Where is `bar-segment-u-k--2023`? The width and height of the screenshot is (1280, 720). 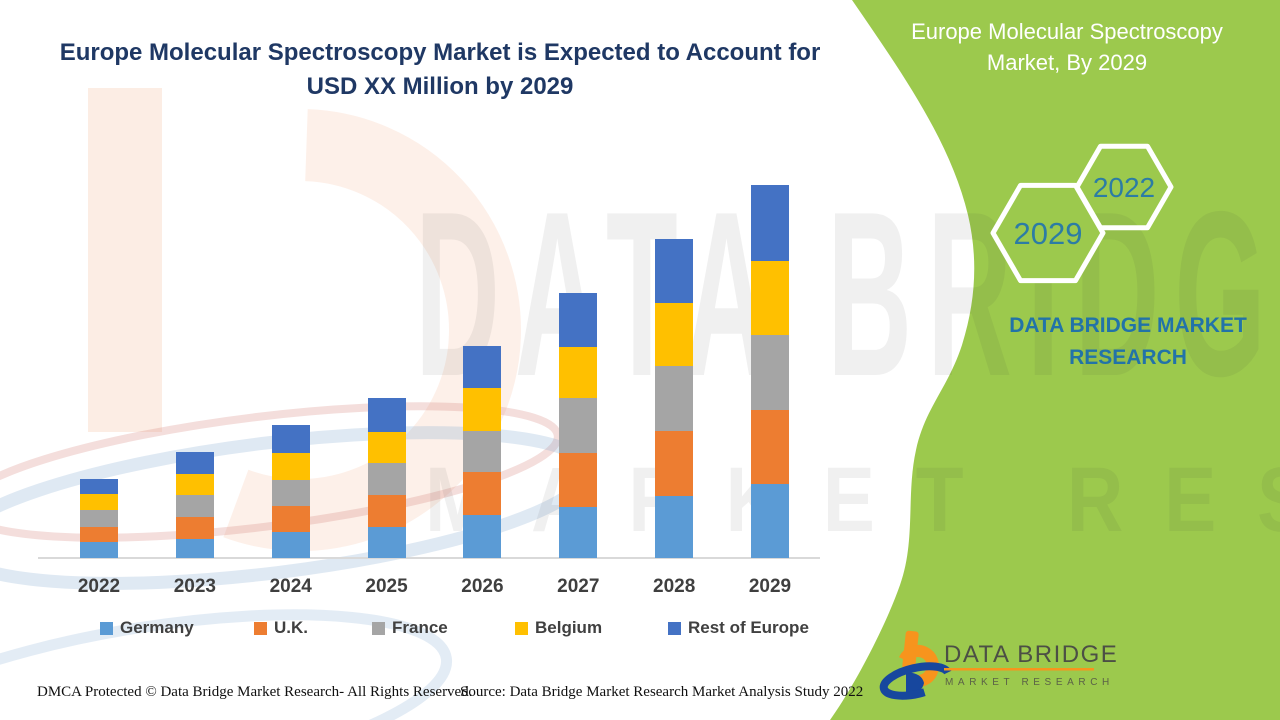
bar-segment-u-k--2023 is located at coordinates (194, 528).